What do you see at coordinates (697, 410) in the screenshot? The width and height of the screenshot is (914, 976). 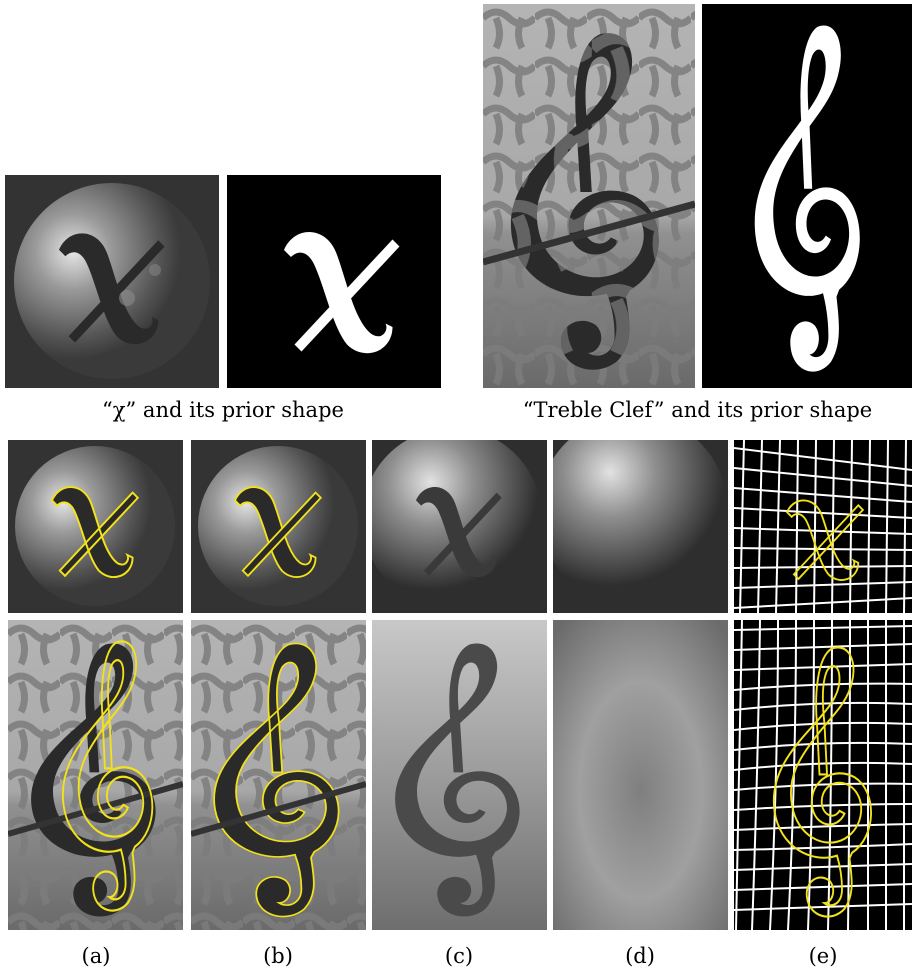 I see `clef-caption: “Treble Clef” and its prior shape` at bounding box center [697, 410].